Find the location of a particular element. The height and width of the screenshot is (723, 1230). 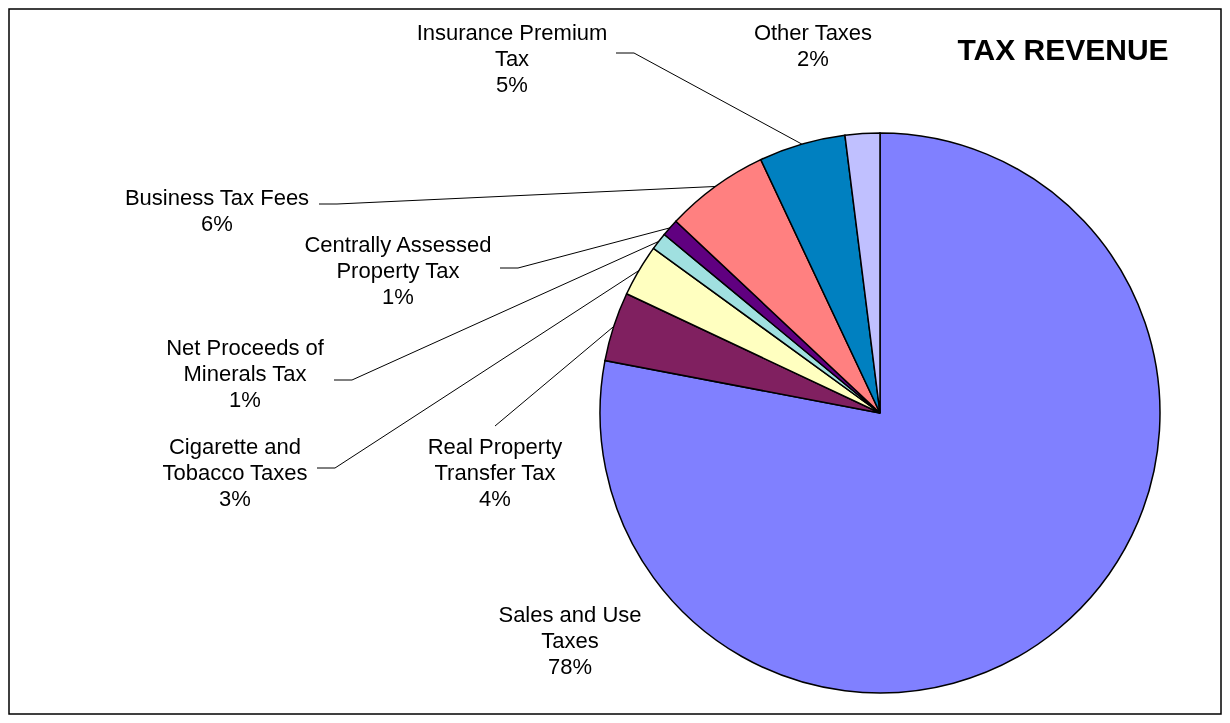

chart-title: TAX REVENUE is located at coordinates (1063, 49).